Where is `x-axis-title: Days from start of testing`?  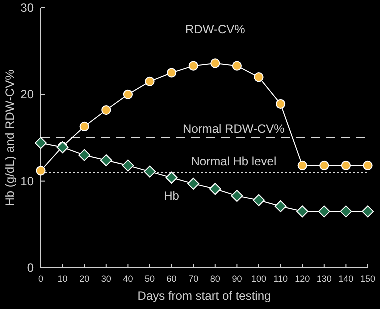
x-axis-title: Days from start of testing is located at coordinates (205, 296).